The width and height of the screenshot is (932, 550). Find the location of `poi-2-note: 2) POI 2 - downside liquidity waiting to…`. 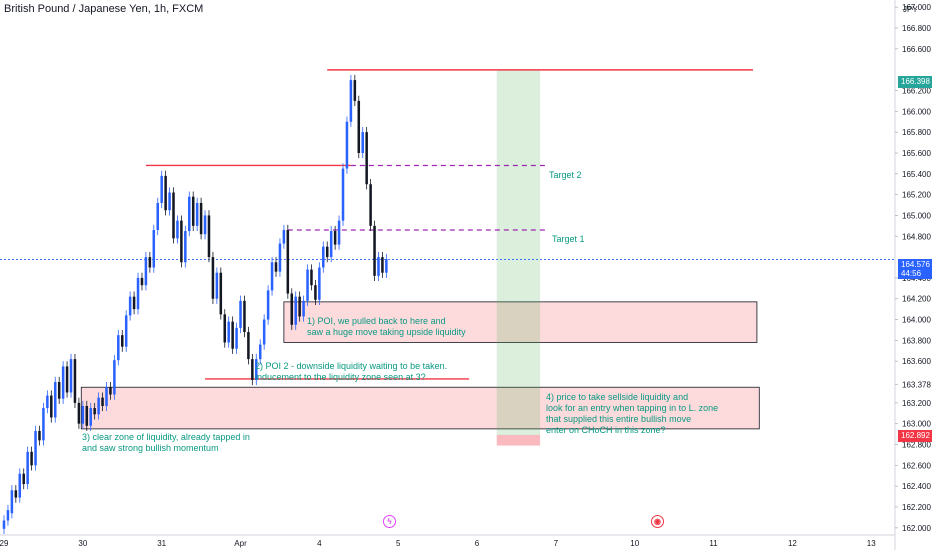

poi-2-note: 2) POI 2 - downside liquidity waiting to… is located at coordinates (351, 372).